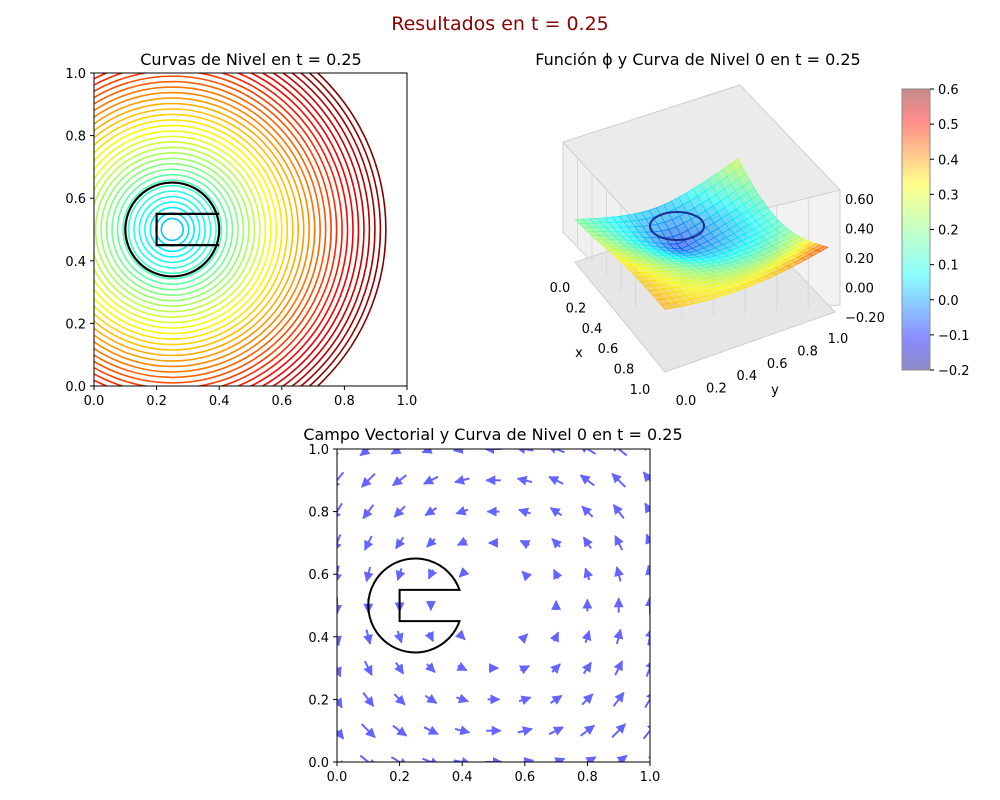 The height and width of the screenshot is (800, 1000). Describe the element at coordinates (576, 308) in the screenshot. I see `surface-xtick-label: 0.2` at that location.